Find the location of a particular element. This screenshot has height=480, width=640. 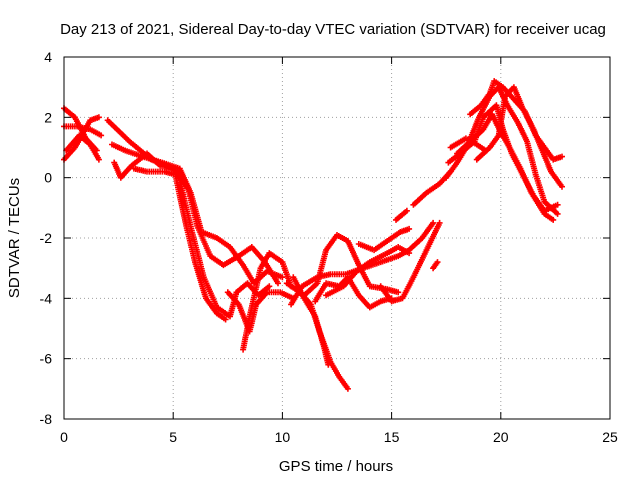

y-tick-label: -8 is located at coordinates (46, 419).